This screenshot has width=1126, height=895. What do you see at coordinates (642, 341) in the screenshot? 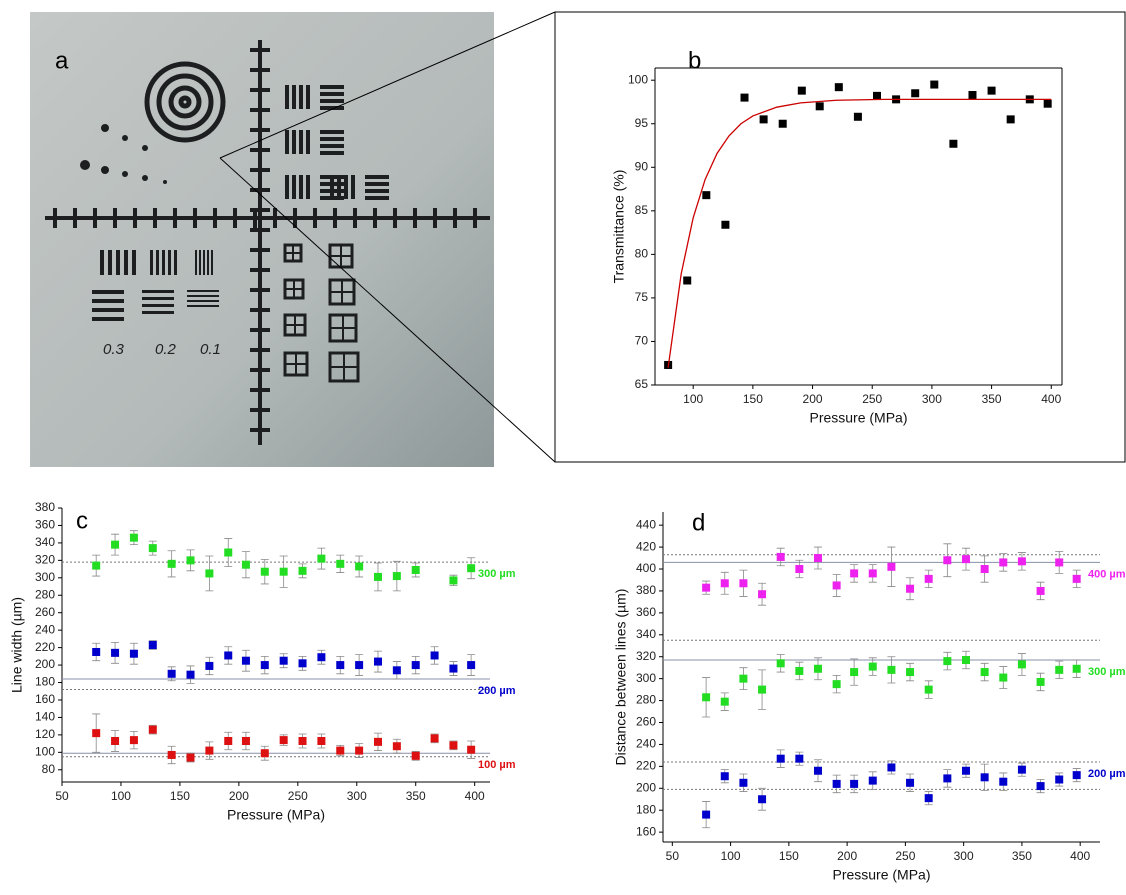
I see `y-tick-label: 70` at bounding box center [642, 341].